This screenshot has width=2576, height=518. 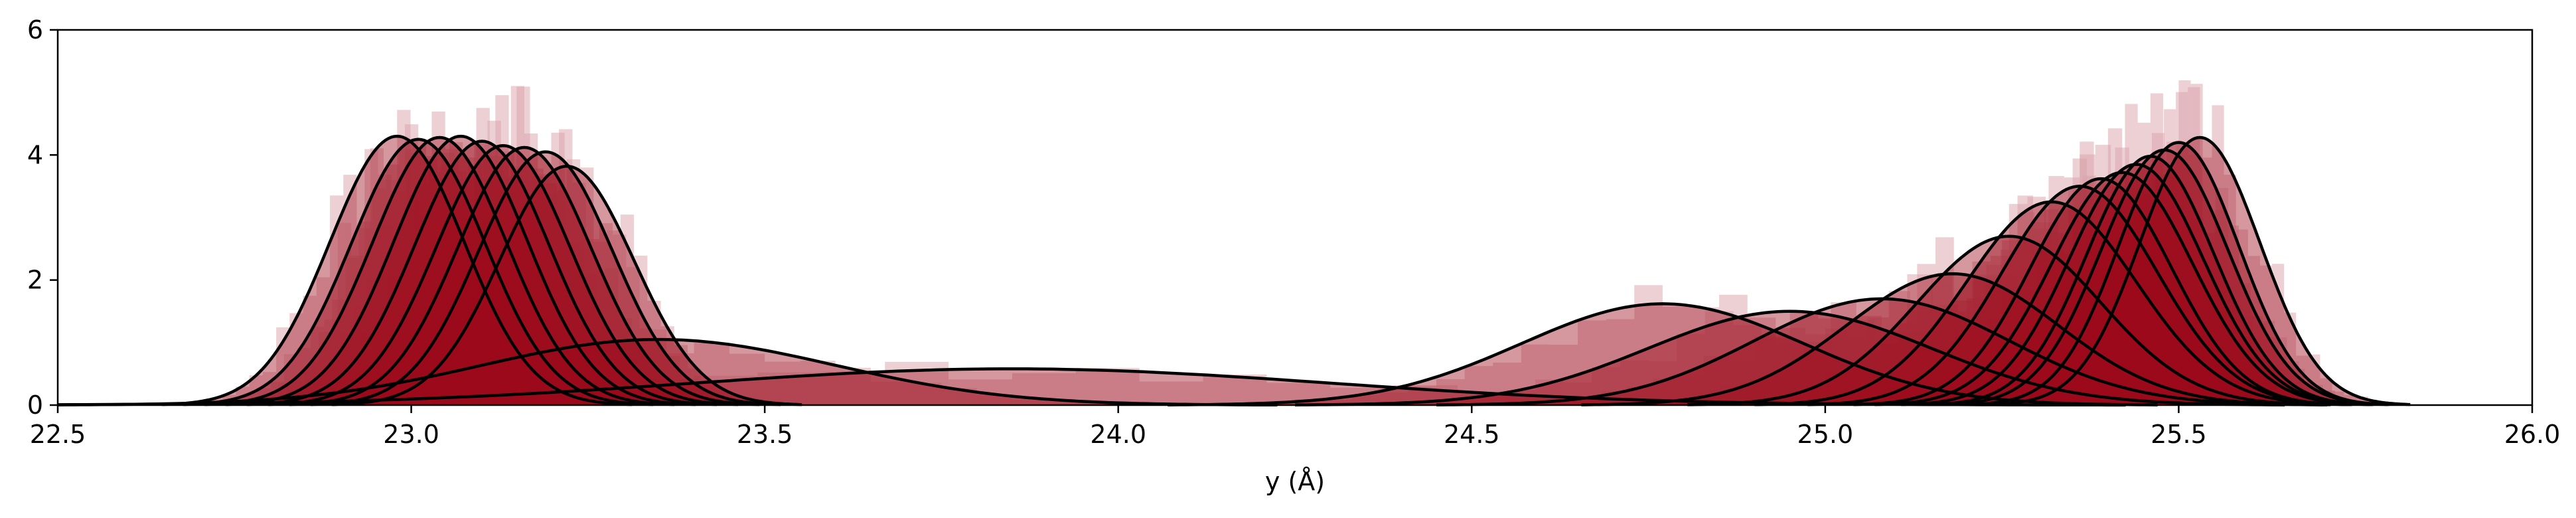 What do you see at coordinates (1118, 434) in the screenshot?
I see `x-tick-label: 24.0` at bounding box center [1118, 434].